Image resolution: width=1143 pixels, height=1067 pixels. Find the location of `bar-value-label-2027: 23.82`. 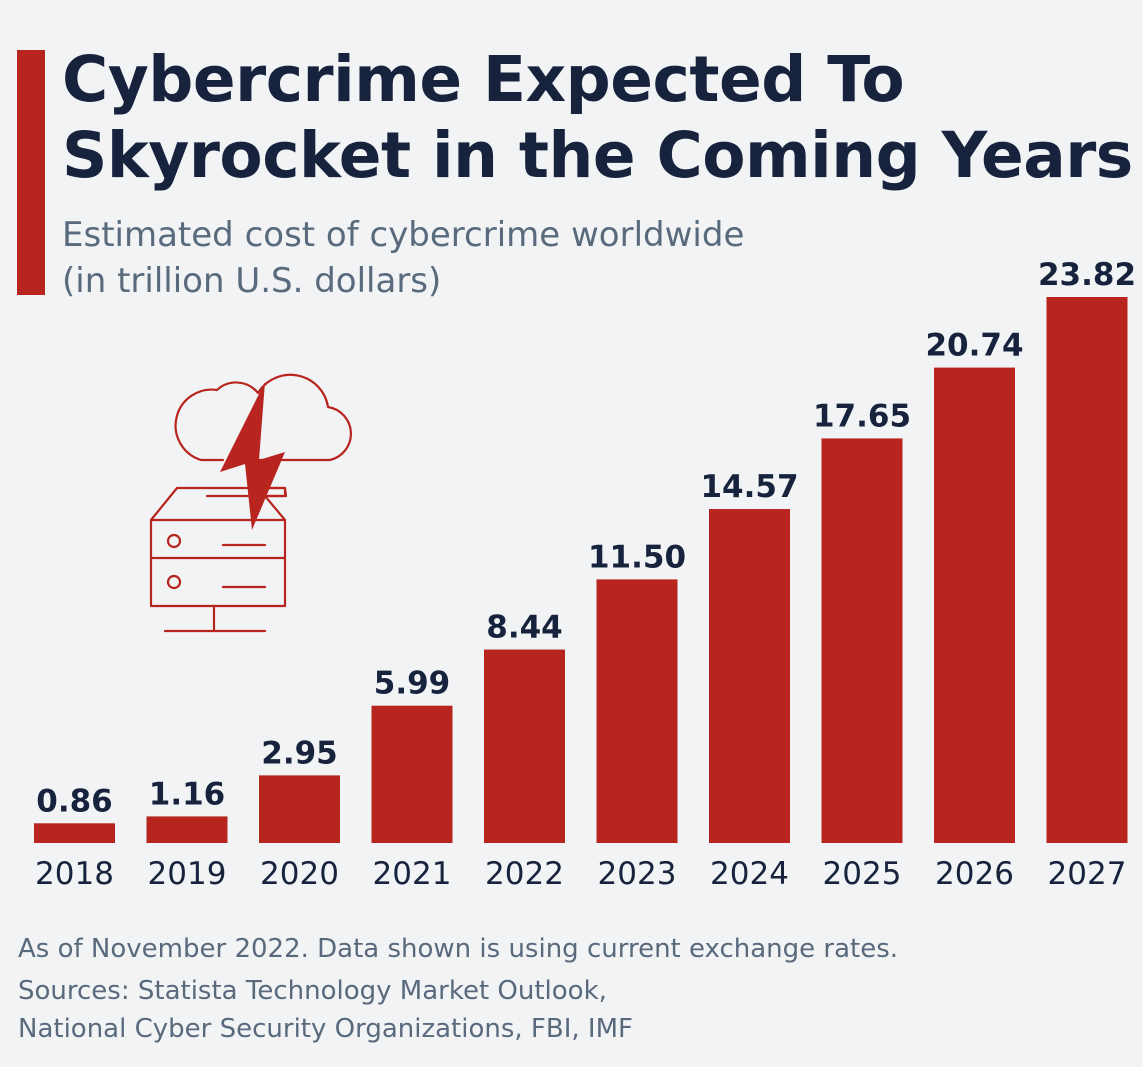

bar-value-label-2027: 23.82 is located at coordinates (1087, 275).